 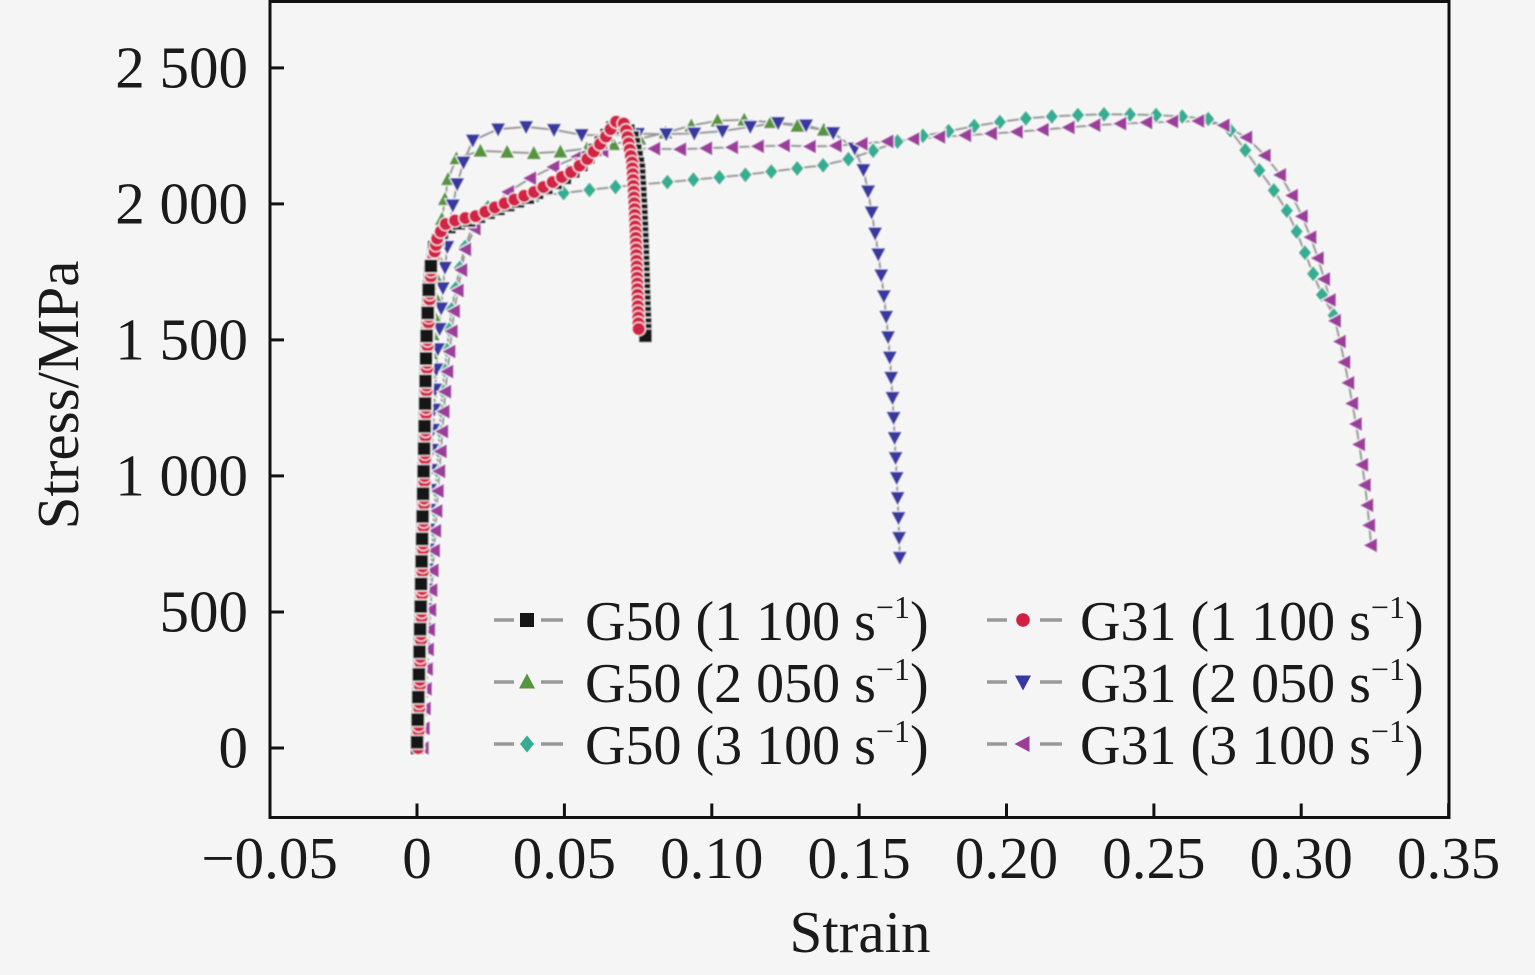 What do you see at coordinates (1301, 858) in the screenshot?
I see `svg-text: 0.30` at bounding box center [1301, 858].